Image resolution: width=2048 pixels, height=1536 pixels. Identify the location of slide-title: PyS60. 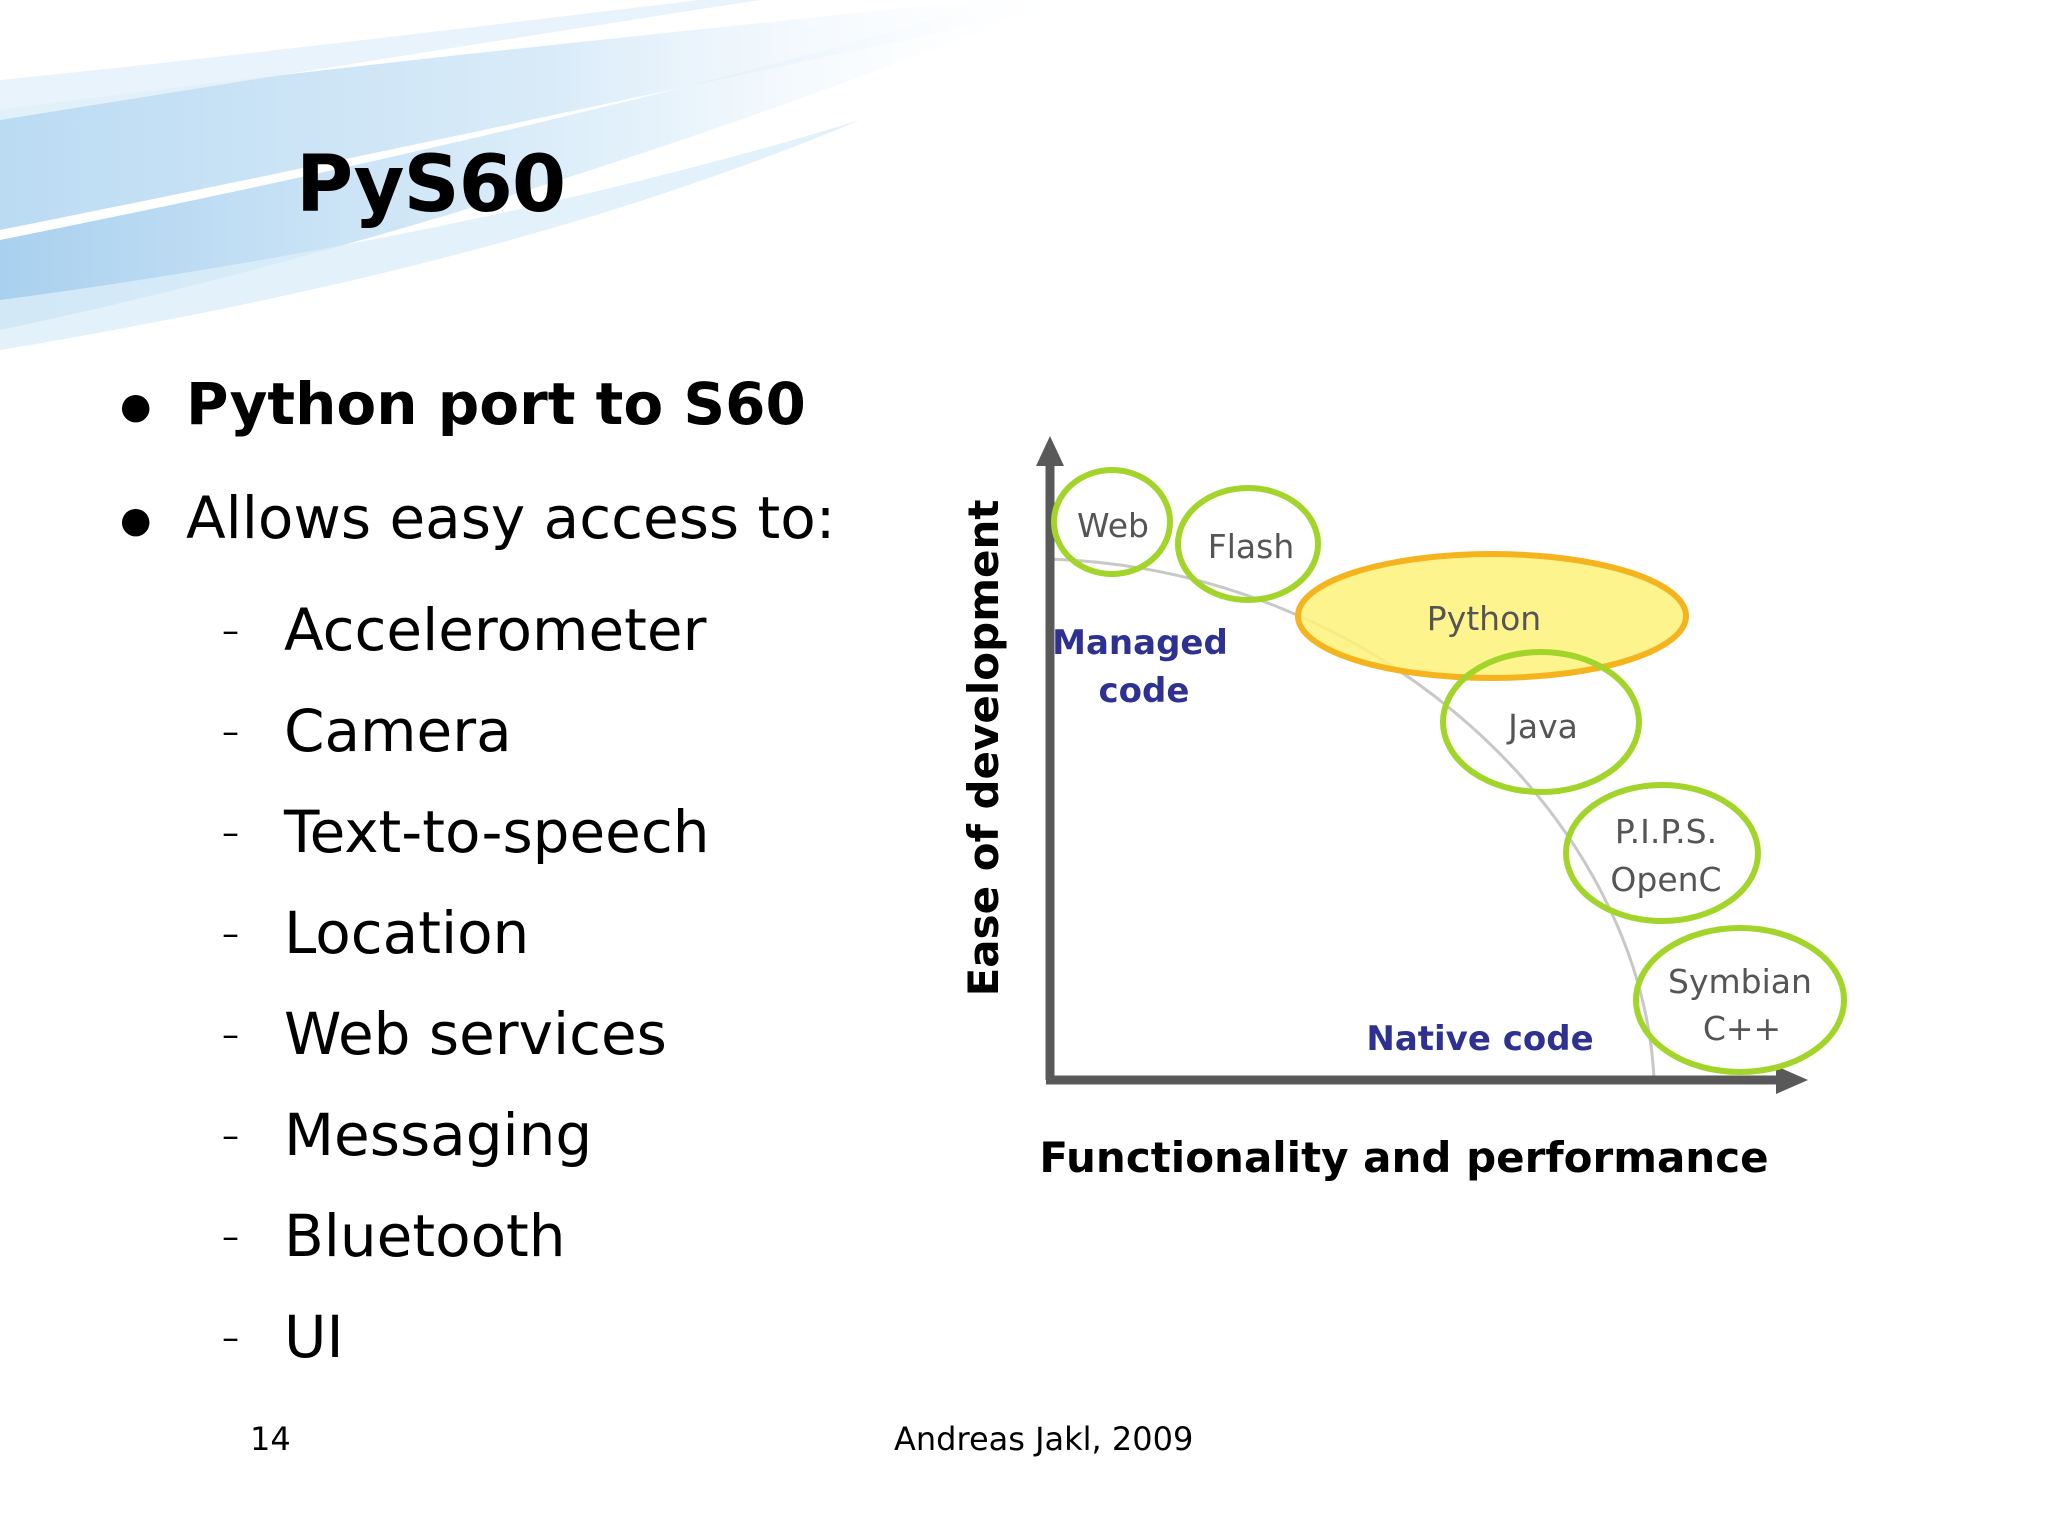
(431, 185).